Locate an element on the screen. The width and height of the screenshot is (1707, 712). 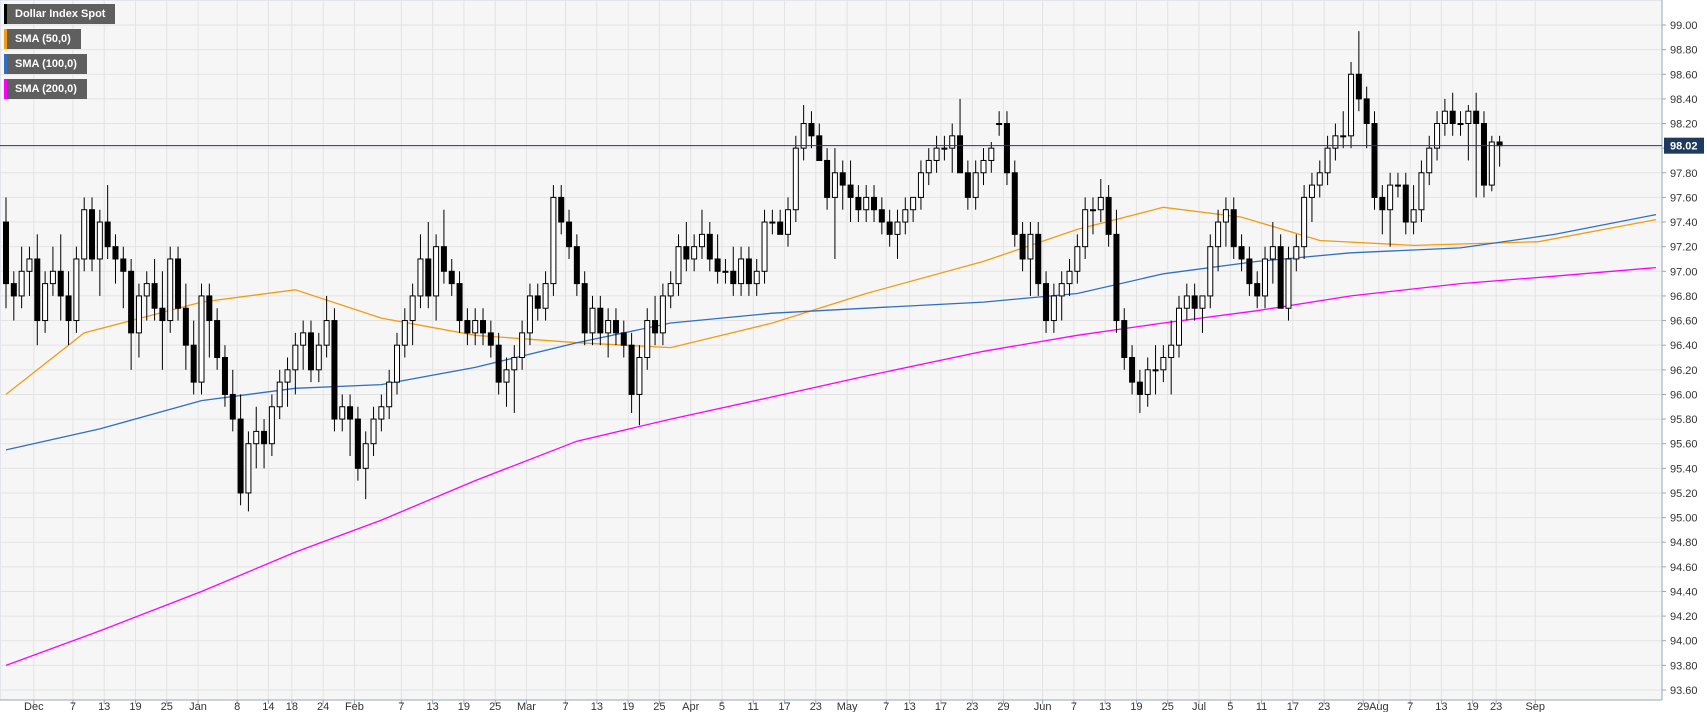
legend-swatch-sma100 is located at coordinates (5, 64).